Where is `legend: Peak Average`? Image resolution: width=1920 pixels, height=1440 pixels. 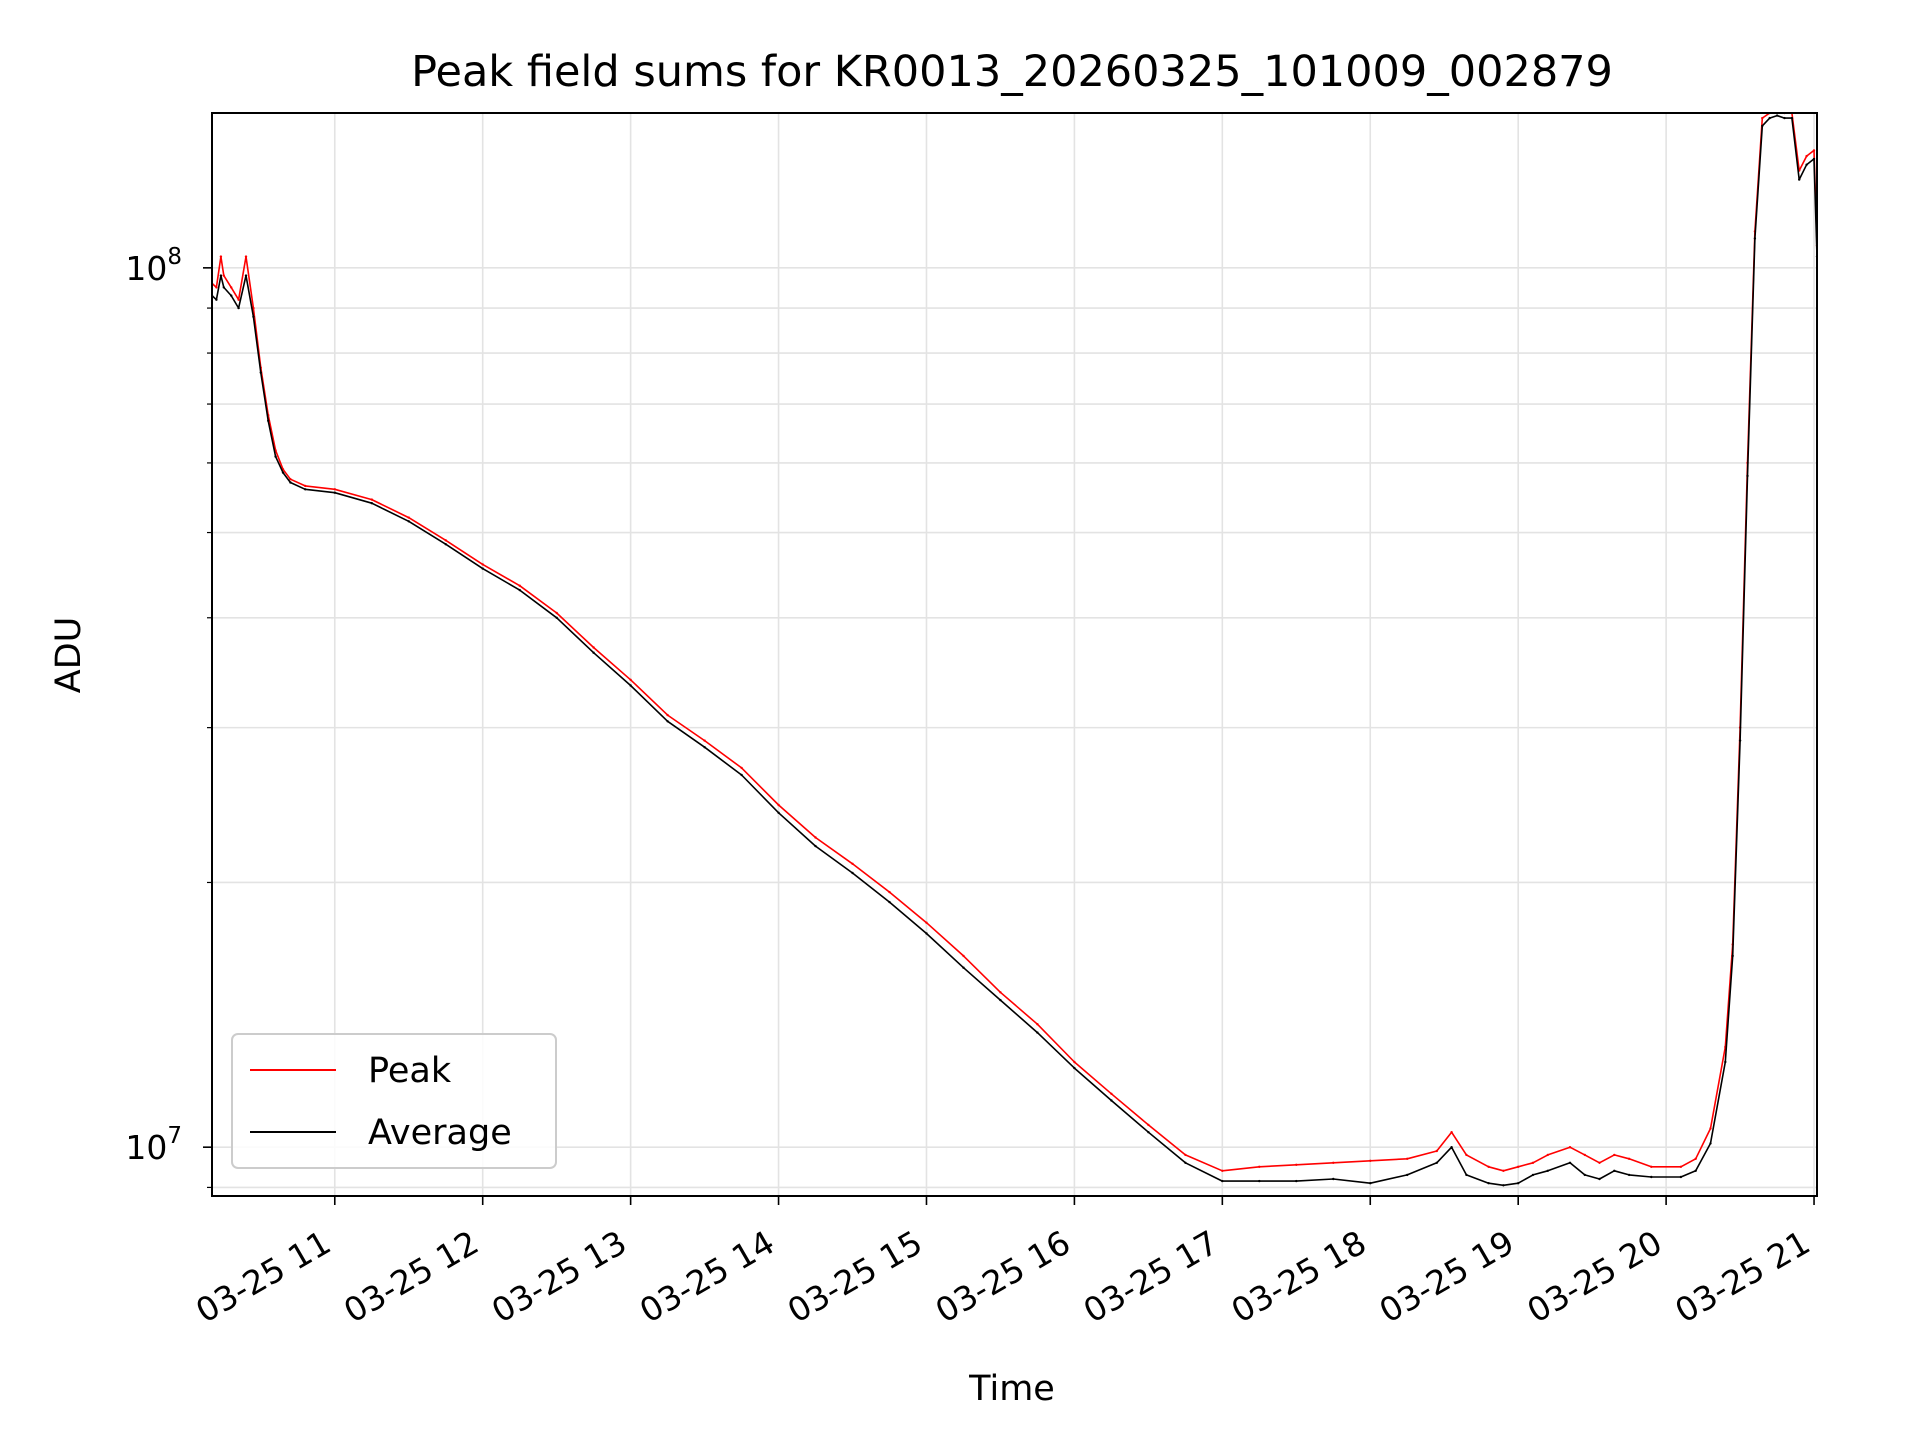
legend: Peak Average is located at coordinates (394, 1101).